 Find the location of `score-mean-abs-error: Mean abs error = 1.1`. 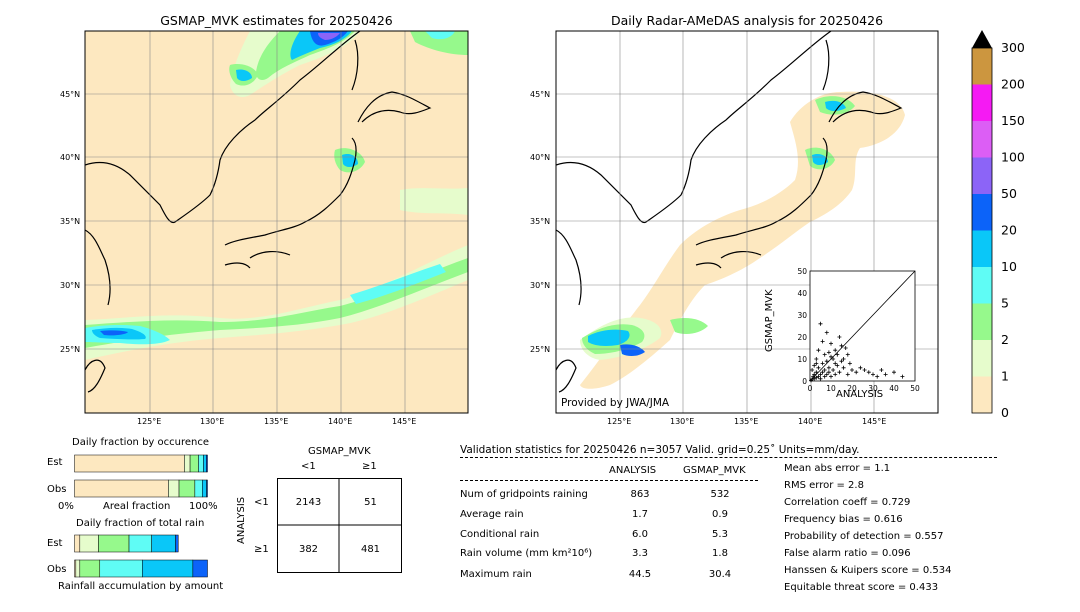

score-mean-abs-error: Mean abs error = 1.1 is located at coordinates (837, 468).